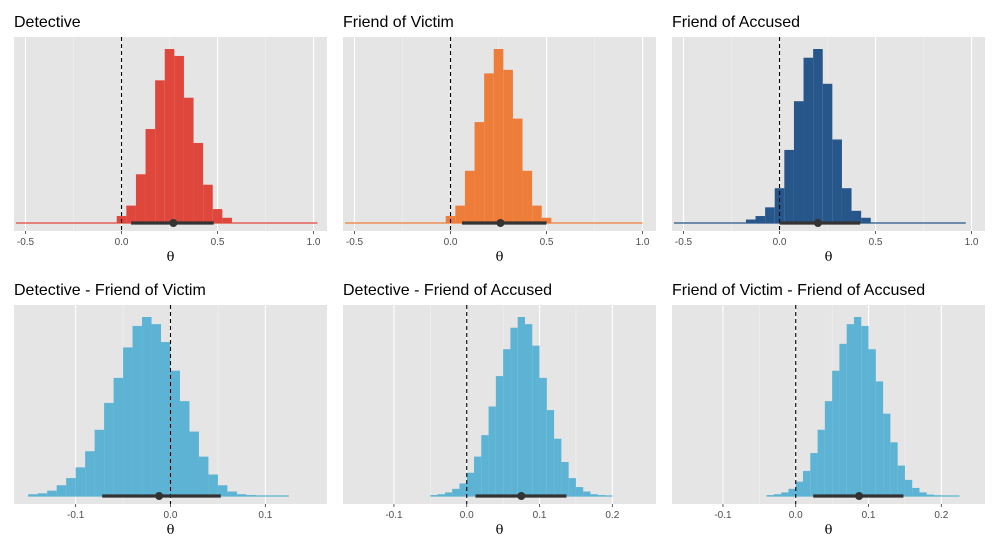 The width and height of the screenshot is (1000, 550). What do you see at coordinates (76, 515) in the screenshot?
I see `x-tick-label: -0.1` at bounding box center [76, 515].